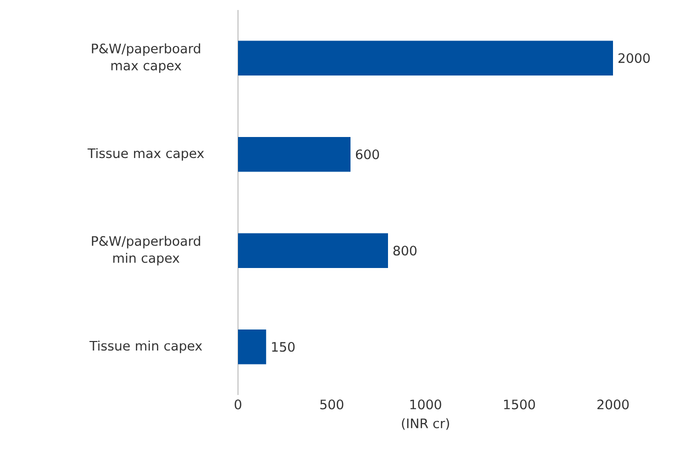  I want to click on x-tick-label: 1000, so click(426, 405).